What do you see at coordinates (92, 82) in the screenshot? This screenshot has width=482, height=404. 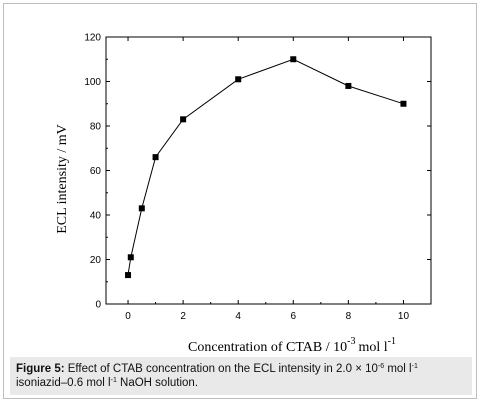 I see `y-tick-label: 100` at bounding box center [92, 82].